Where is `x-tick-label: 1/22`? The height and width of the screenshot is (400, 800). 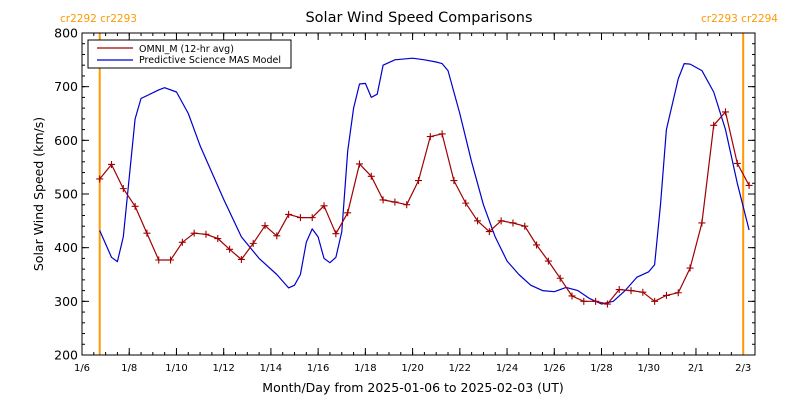
x-tick-label: 1/22 is located at coordinates (460, 368).